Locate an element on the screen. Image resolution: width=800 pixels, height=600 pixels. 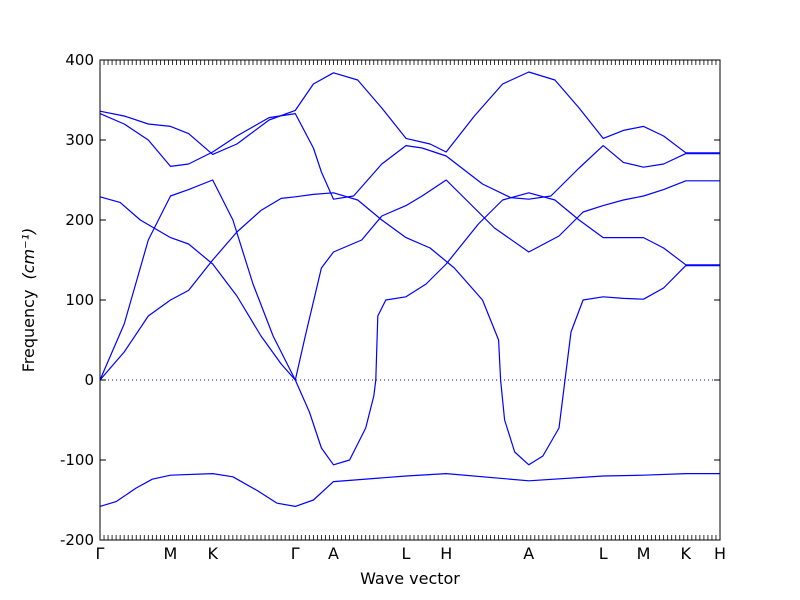
y-tick-label: -100 is located at coordinates (77, 460).